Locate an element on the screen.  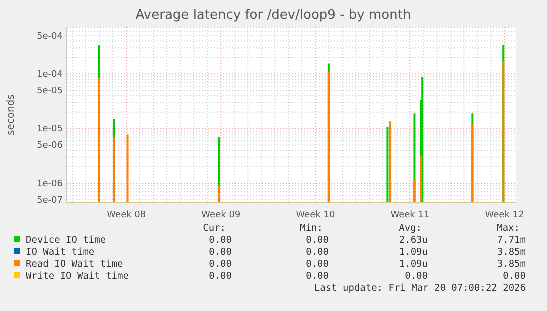
text: 7.71m is located at coordinates (511, 240).